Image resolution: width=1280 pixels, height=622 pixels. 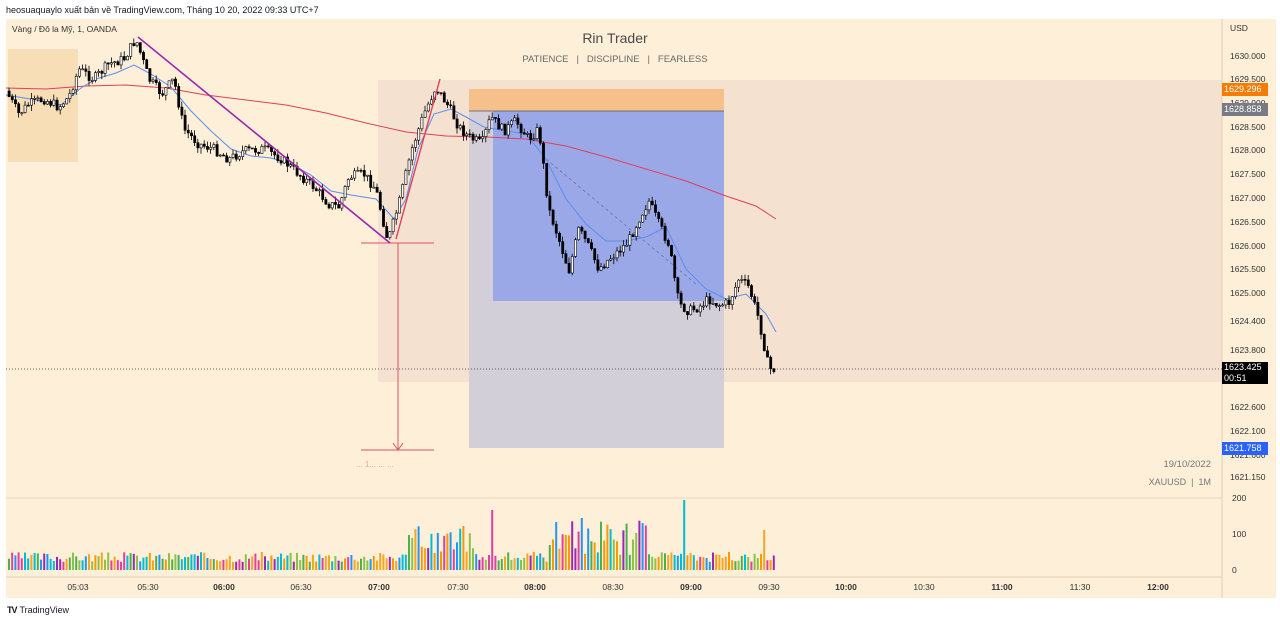 What do you see at coordinates (1187, 464) in the screenshot?
I see `info-date: 19/10/2022` at bounding box center [1187, 464].